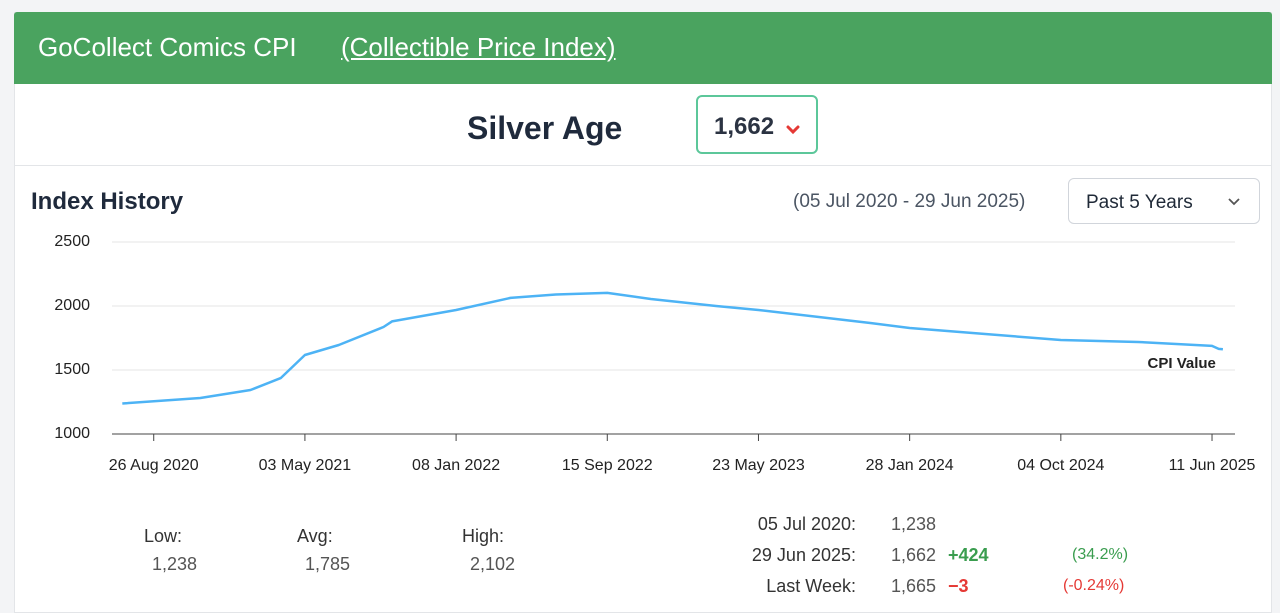  What do you see at coordinates (107, 201) in the screenshot?
I see `section-title: Index History` at bounding box center [107, 201].